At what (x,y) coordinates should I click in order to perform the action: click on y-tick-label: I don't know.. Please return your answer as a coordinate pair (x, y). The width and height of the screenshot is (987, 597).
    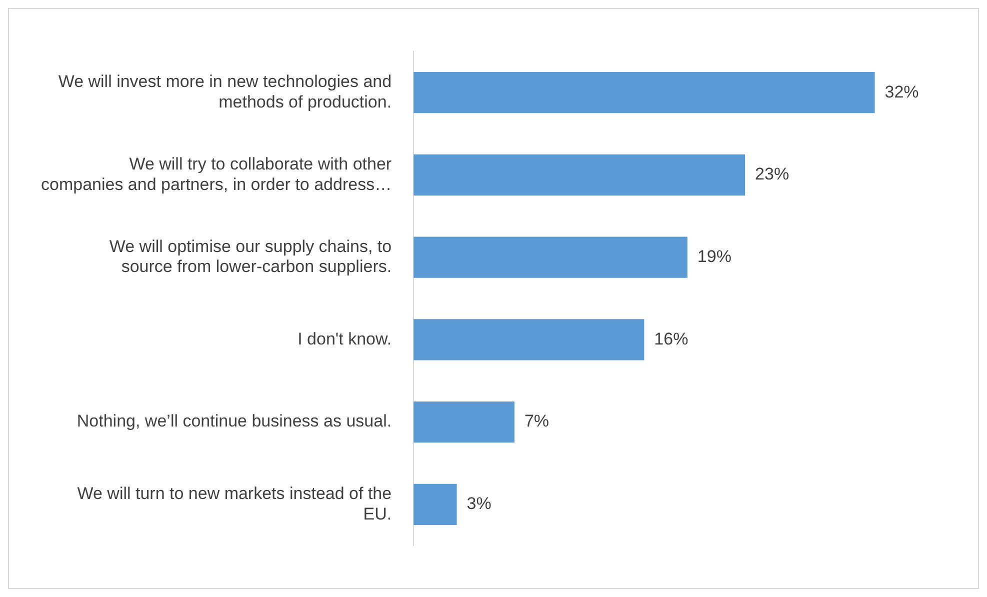
    Looking at the image, I should click on (345, 338).